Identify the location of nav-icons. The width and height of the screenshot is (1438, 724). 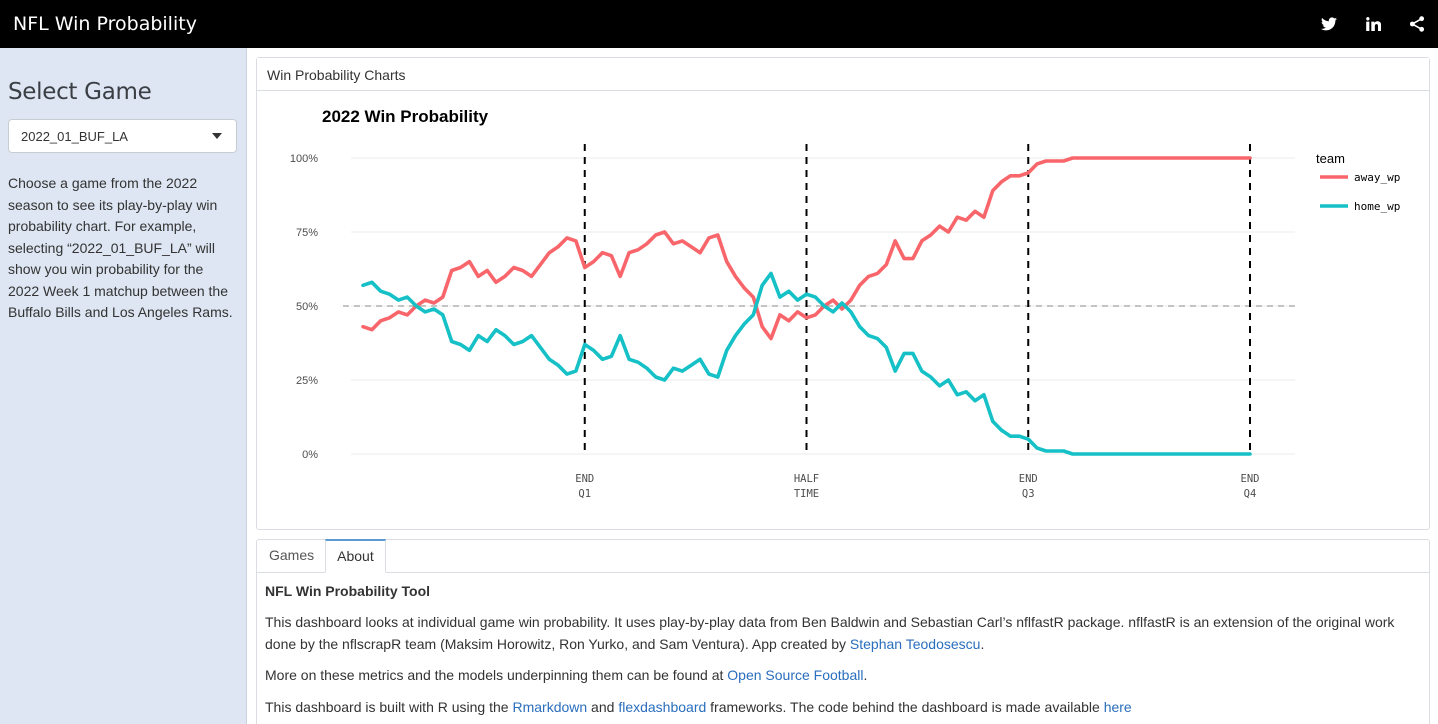
(1379, 24).